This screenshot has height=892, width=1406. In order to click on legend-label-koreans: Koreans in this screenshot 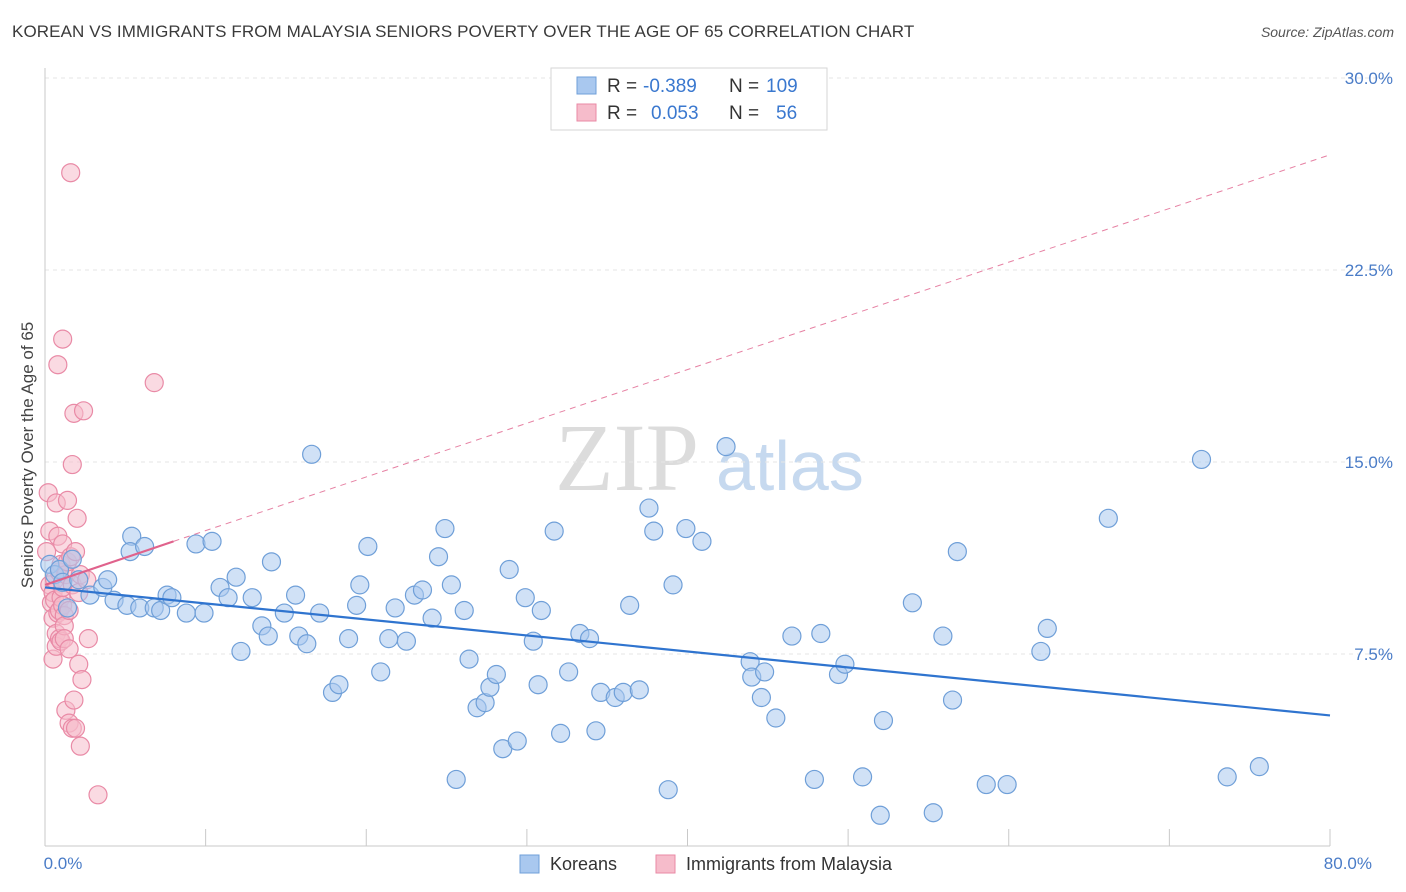, I will do `click(583, 864)`.